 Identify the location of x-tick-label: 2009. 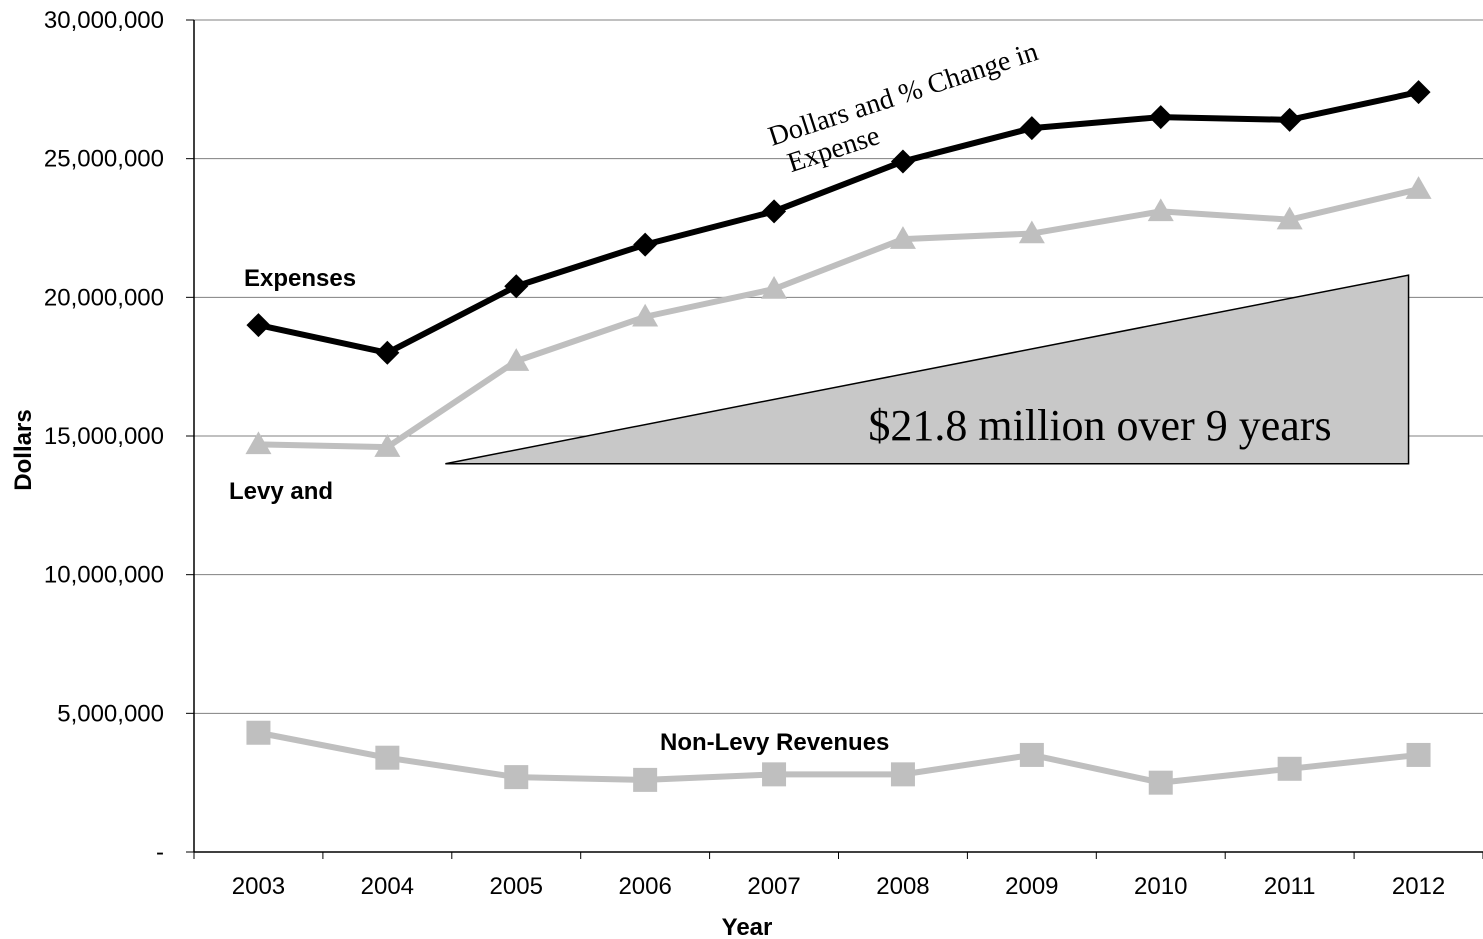
(1031, 886).